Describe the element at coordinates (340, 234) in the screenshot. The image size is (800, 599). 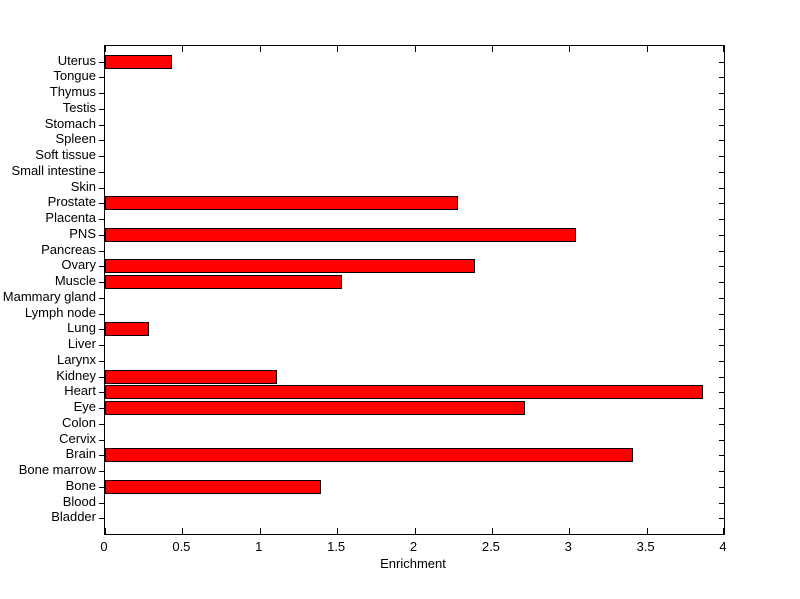
I see `bar-pns` at that location.